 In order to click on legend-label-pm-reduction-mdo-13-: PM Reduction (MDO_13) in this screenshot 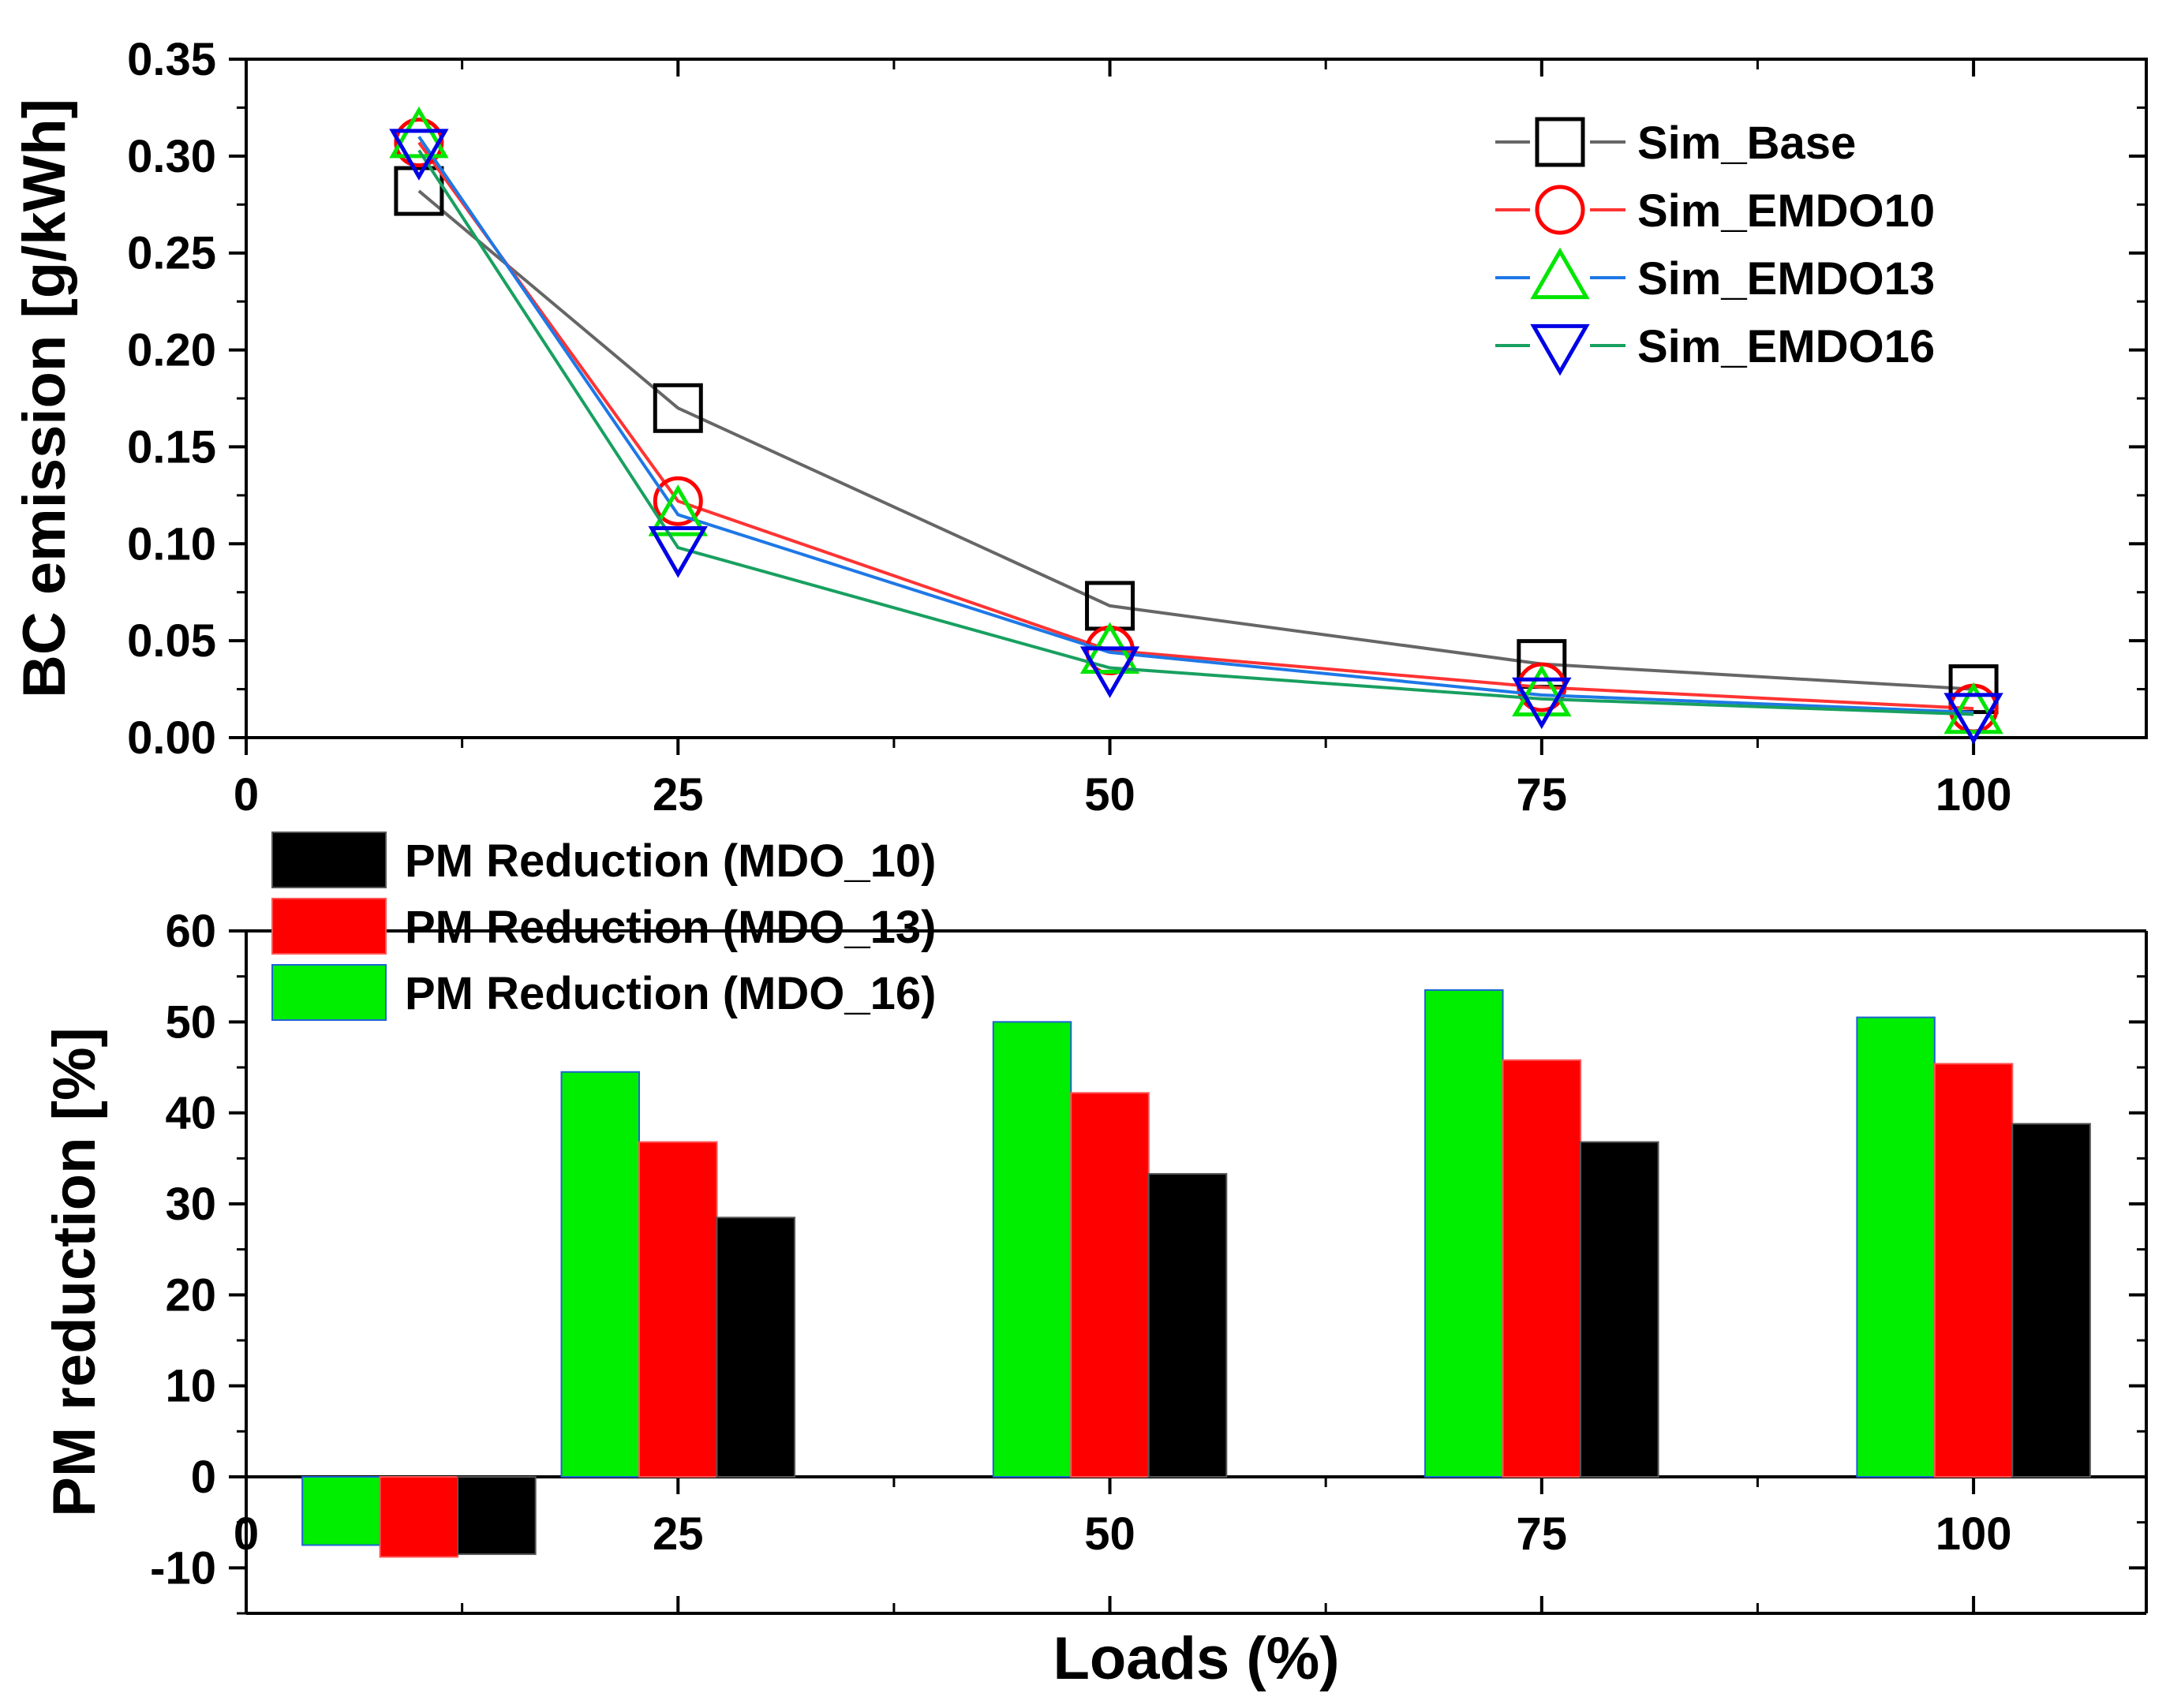, I will do `click(671, 927)`.